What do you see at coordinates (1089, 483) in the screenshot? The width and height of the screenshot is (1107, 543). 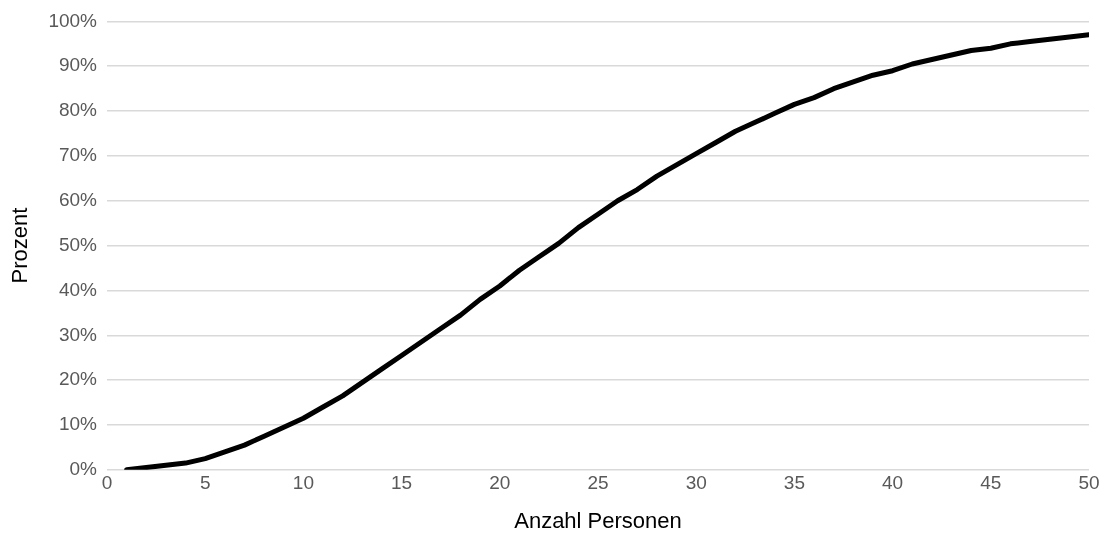 I see `x-tick-label: 50` at bounding box center [1089, 483].